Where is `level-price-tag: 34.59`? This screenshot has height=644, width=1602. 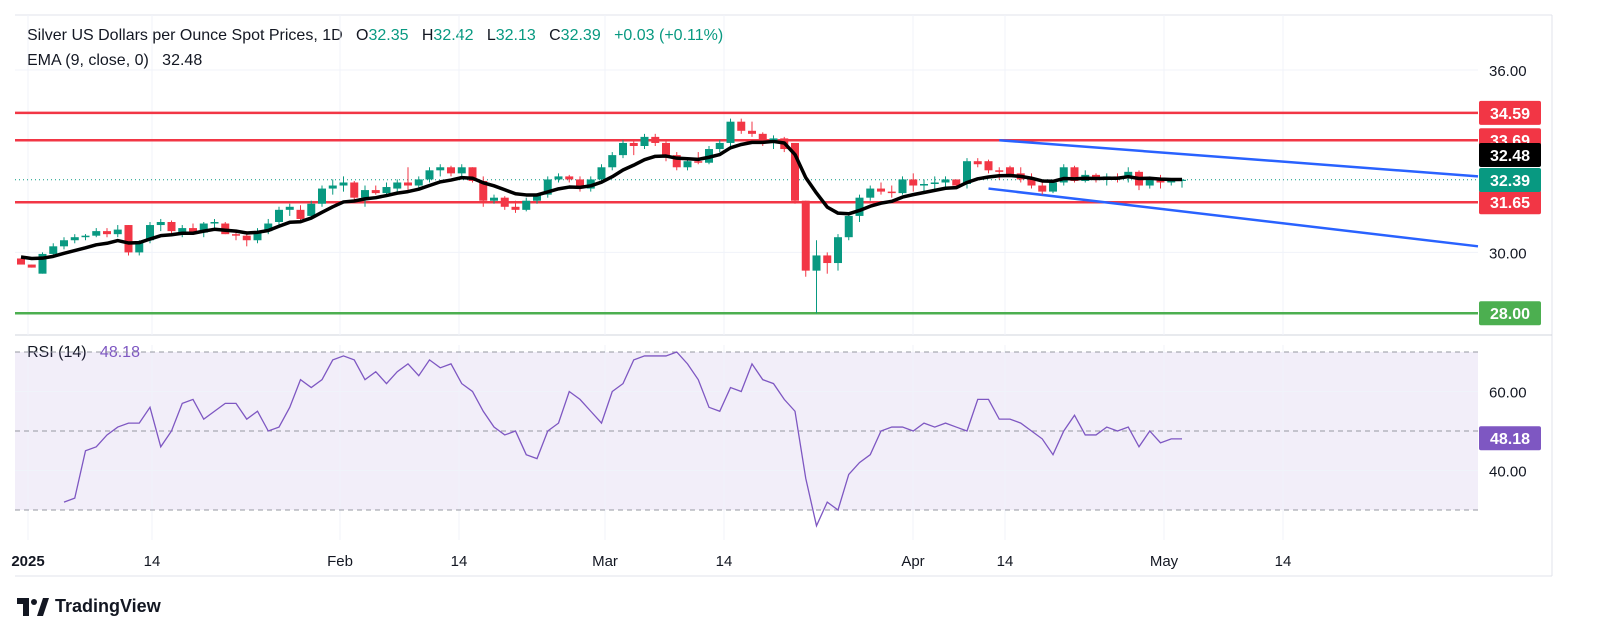 level-price-tag: 34.59 is located at coordinates (1510, 114).